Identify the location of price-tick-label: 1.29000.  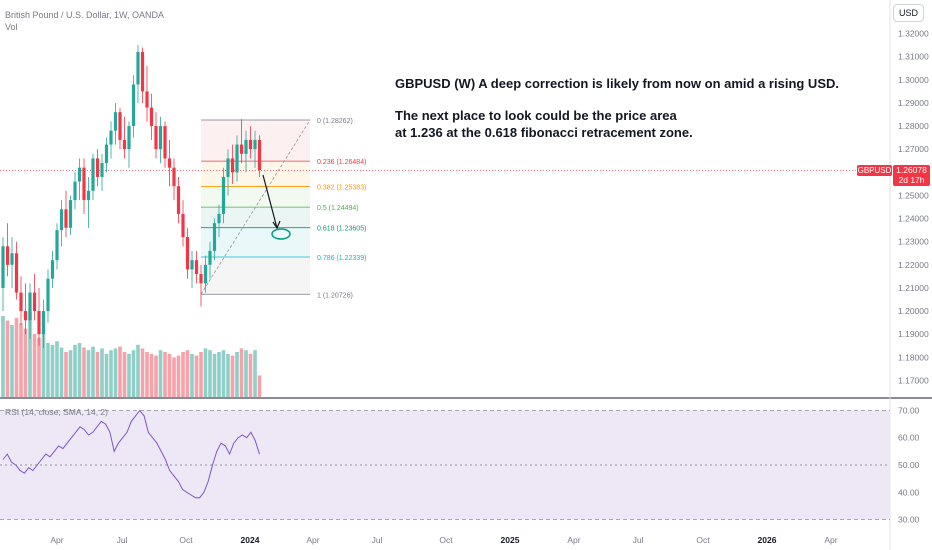
(913, 103).